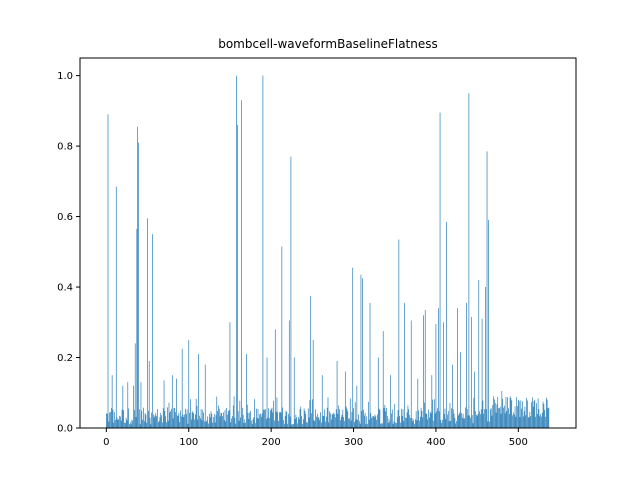 The height and width of the screenshot is (480, 640). What do you see at coordinates (328, 44) in the screenshot?
I see `chart-title: bombcell-waveformBaselineFlatness` at bounding box center [328, 44].